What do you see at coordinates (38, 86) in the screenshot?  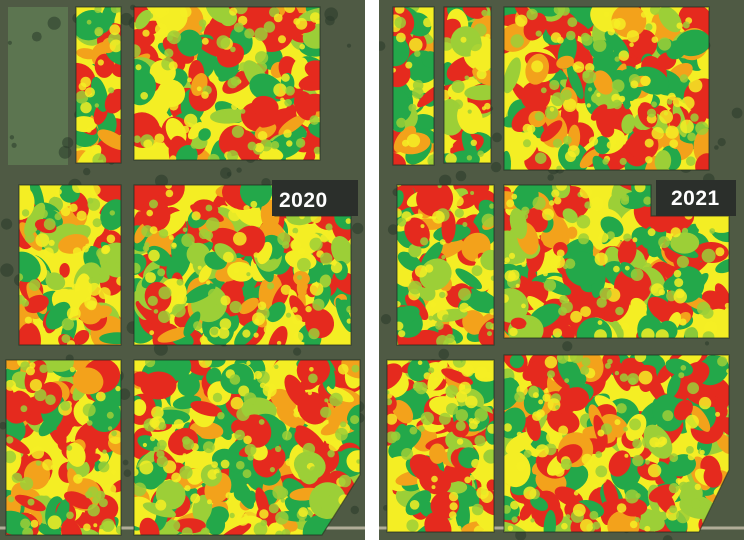 I see `pasture-field` at bounding box center [38, 86].